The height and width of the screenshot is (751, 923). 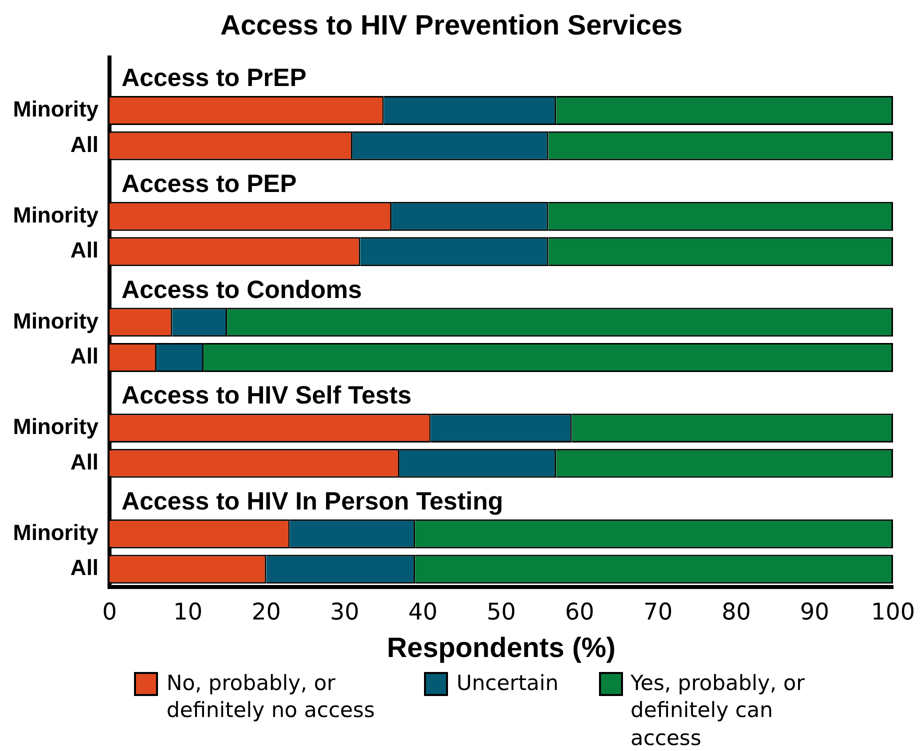 What do you see at coordinates (188, 613) in the screenshot?
I see `x-tick-label: 10` at bounding box center [188, 613].